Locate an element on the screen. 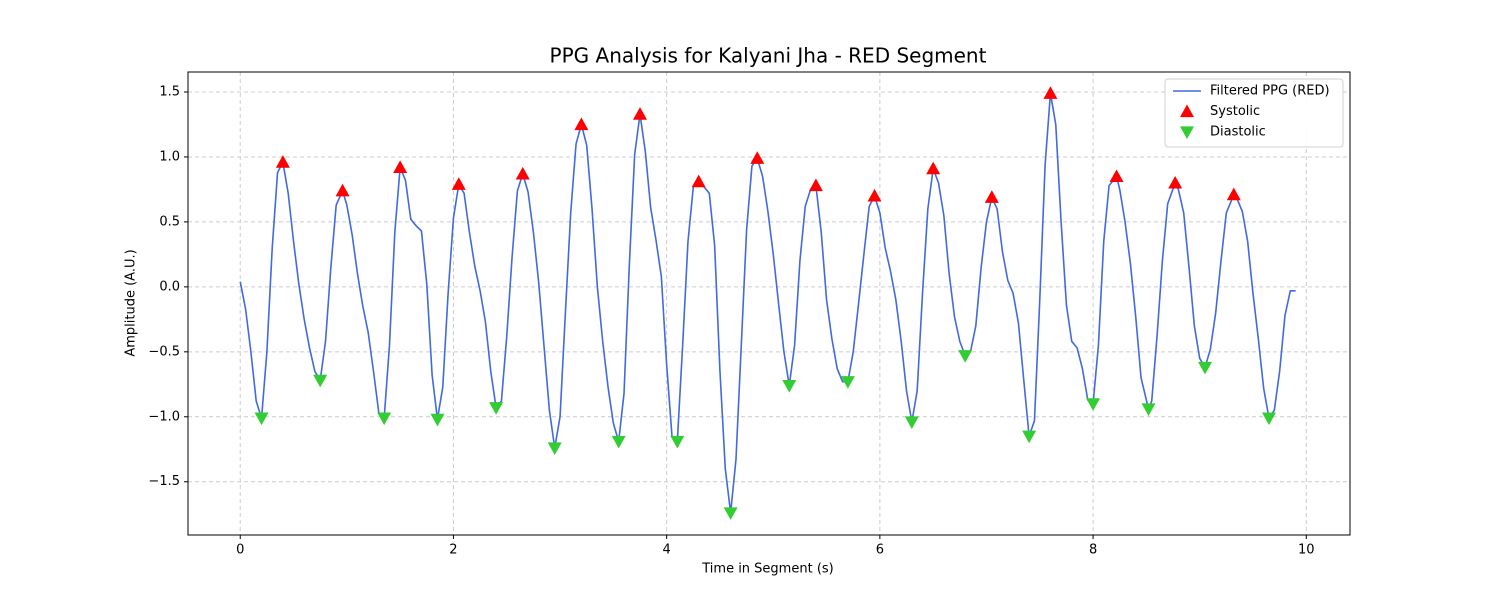  legend-label: Diastolic is located at coordinates (1238, 132).